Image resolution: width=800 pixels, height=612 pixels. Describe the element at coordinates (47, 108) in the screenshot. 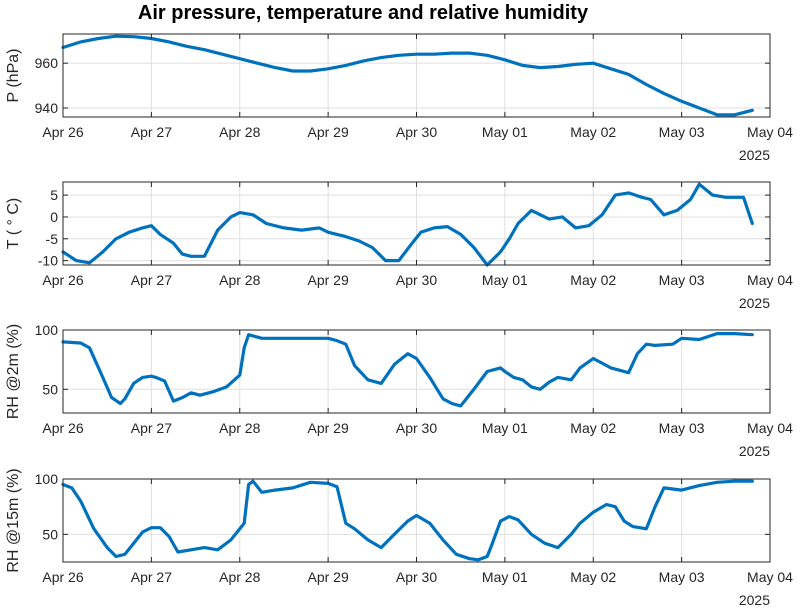

I see `y-tick-label: 940` at that location.